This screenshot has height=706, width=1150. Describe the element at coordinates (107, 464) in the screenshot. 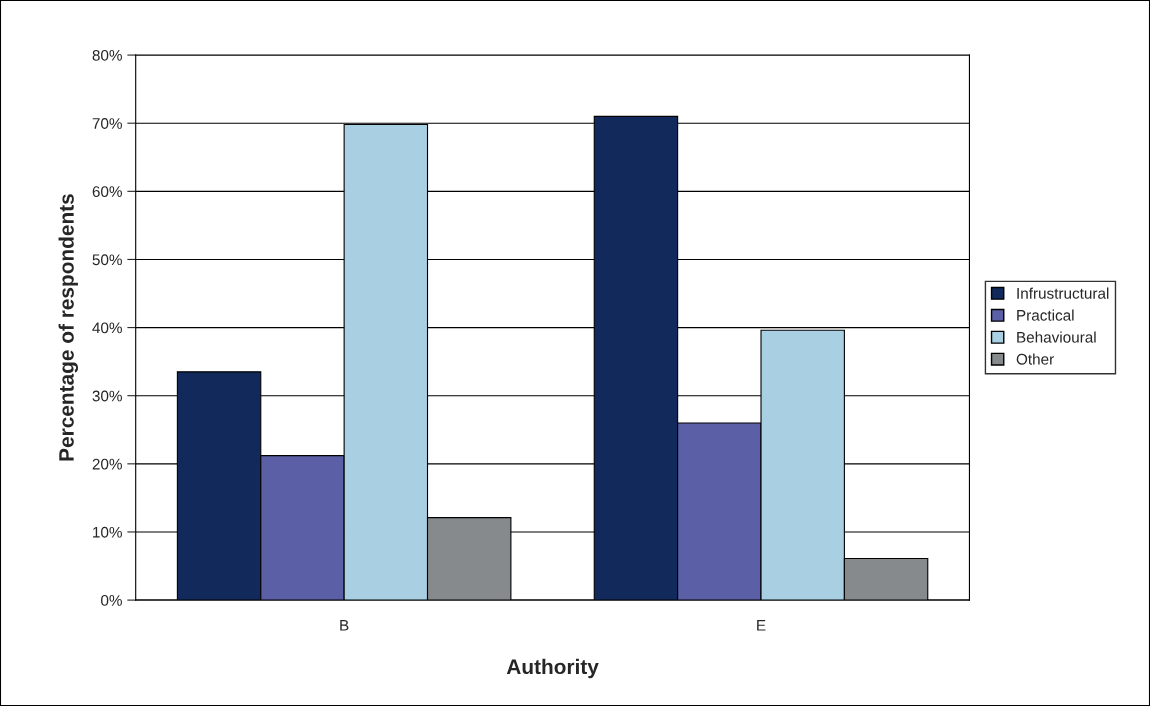

I see `y-tick-label: 20%` at that location.